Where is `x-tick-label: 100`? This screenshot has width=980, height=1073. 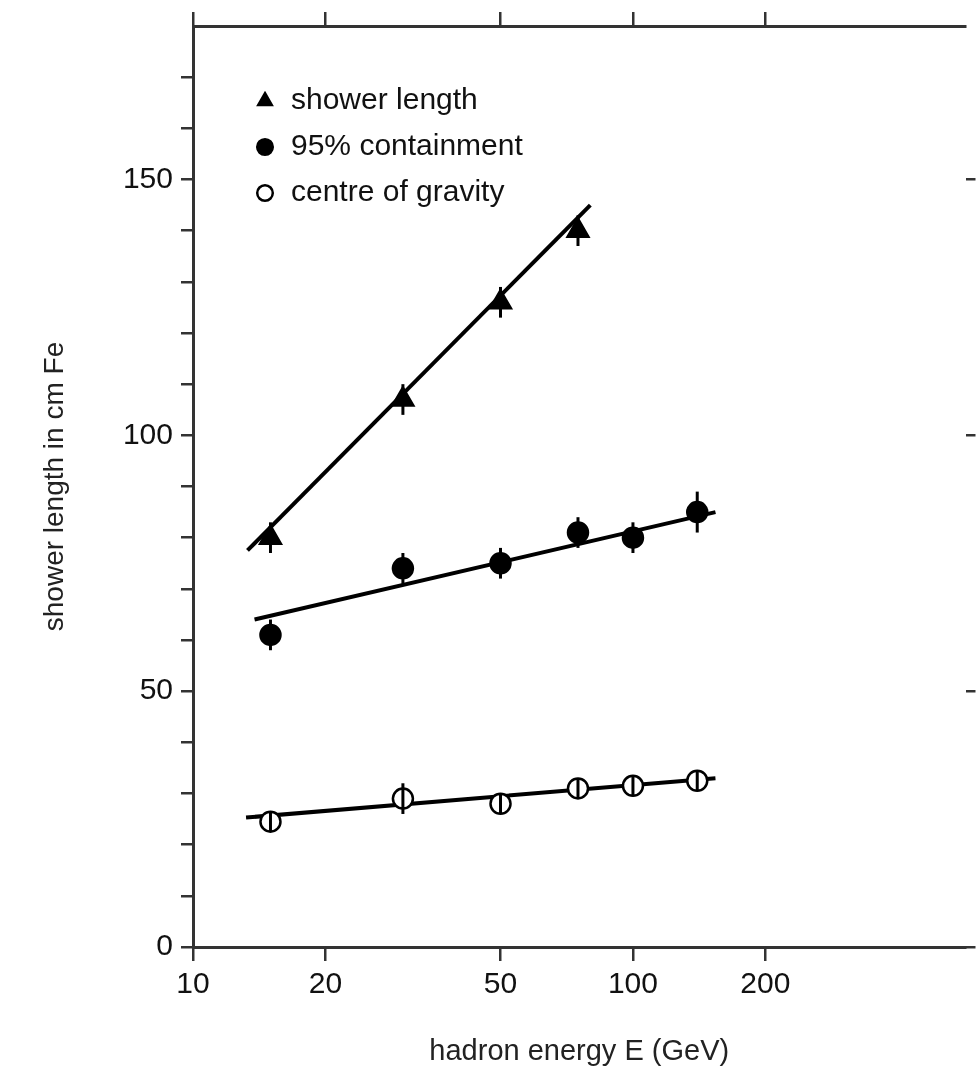
x-tick-label: 100 is located at coordinates (632, 983).